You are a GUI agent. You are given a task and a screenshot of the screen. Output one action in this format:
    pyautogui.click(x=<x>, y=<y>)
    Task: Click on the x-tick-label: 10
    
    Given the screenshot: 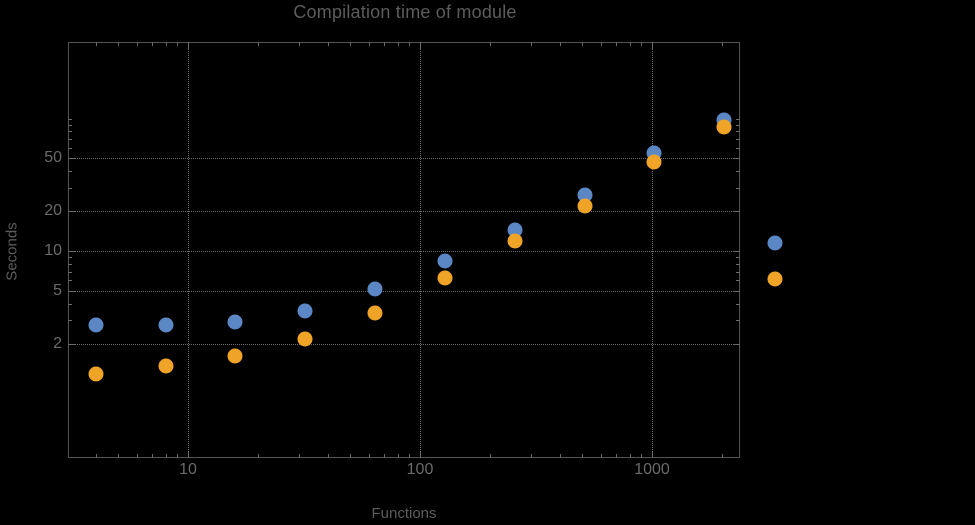 What is the action you would take?
    pyautogui.click(x=188, y=469)
    